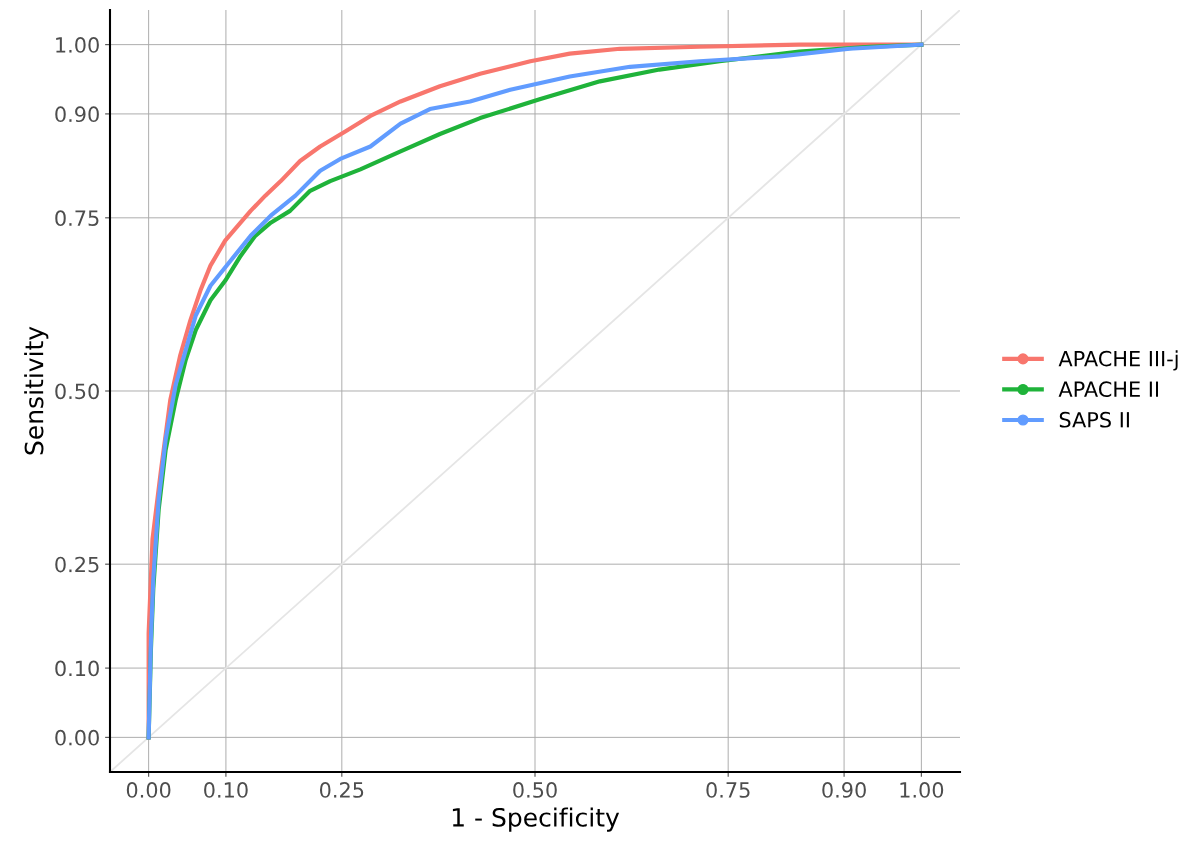 This screenshot has height=845, width=1184. I want to click on x-tick-label: 0.50, so click(535, 790).